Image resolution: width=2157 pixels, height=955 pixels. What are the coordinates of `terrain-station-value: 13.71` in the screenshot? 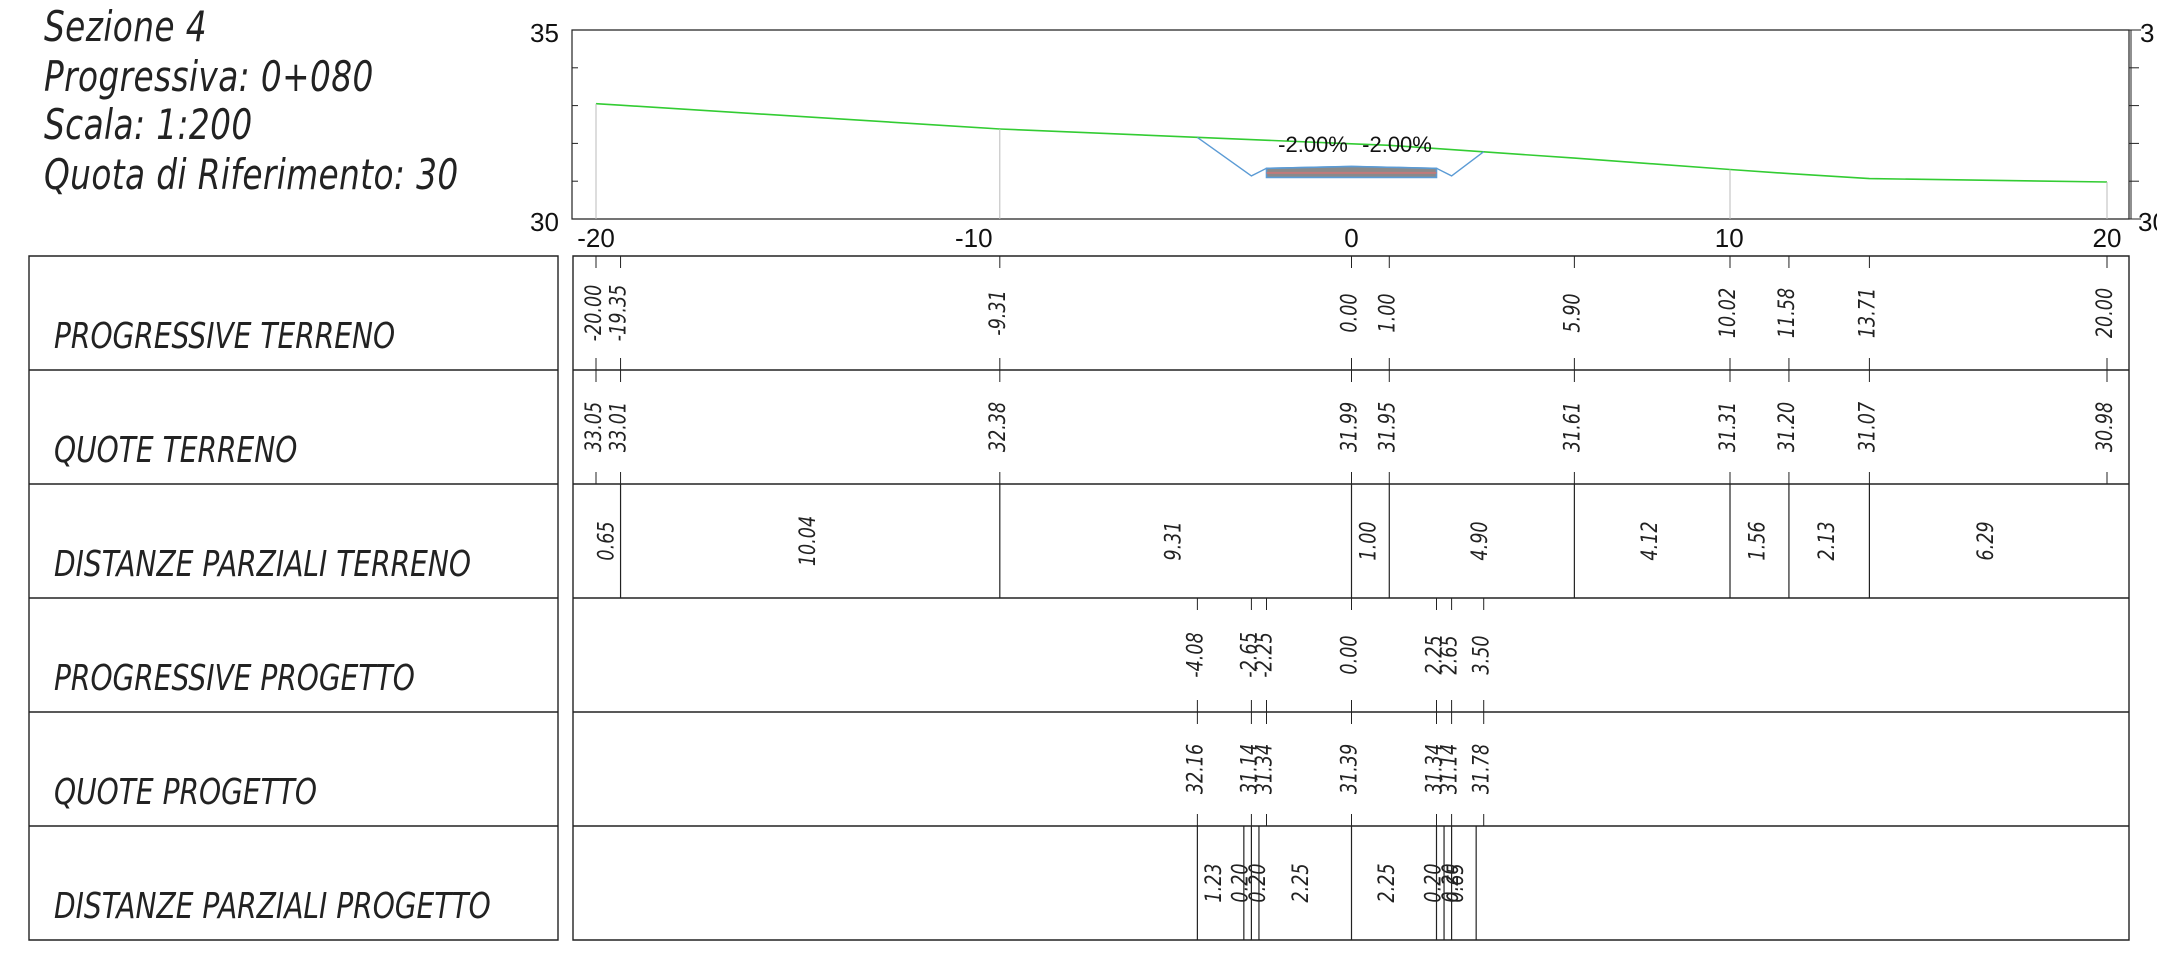 It's located at (1867, 313).